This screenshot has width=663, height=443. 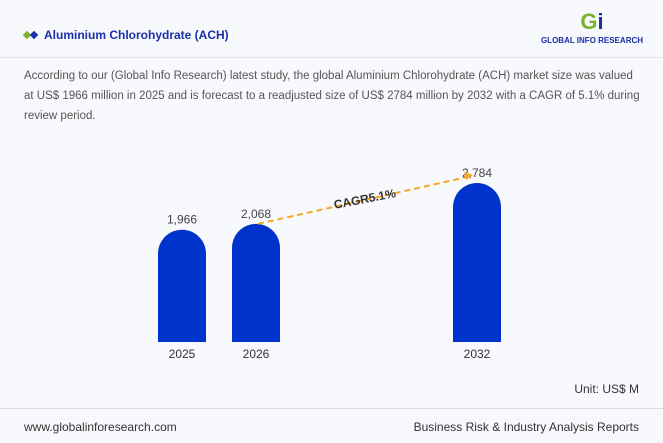 I want to click on cagr-arrow, so click(x=362, y=200).